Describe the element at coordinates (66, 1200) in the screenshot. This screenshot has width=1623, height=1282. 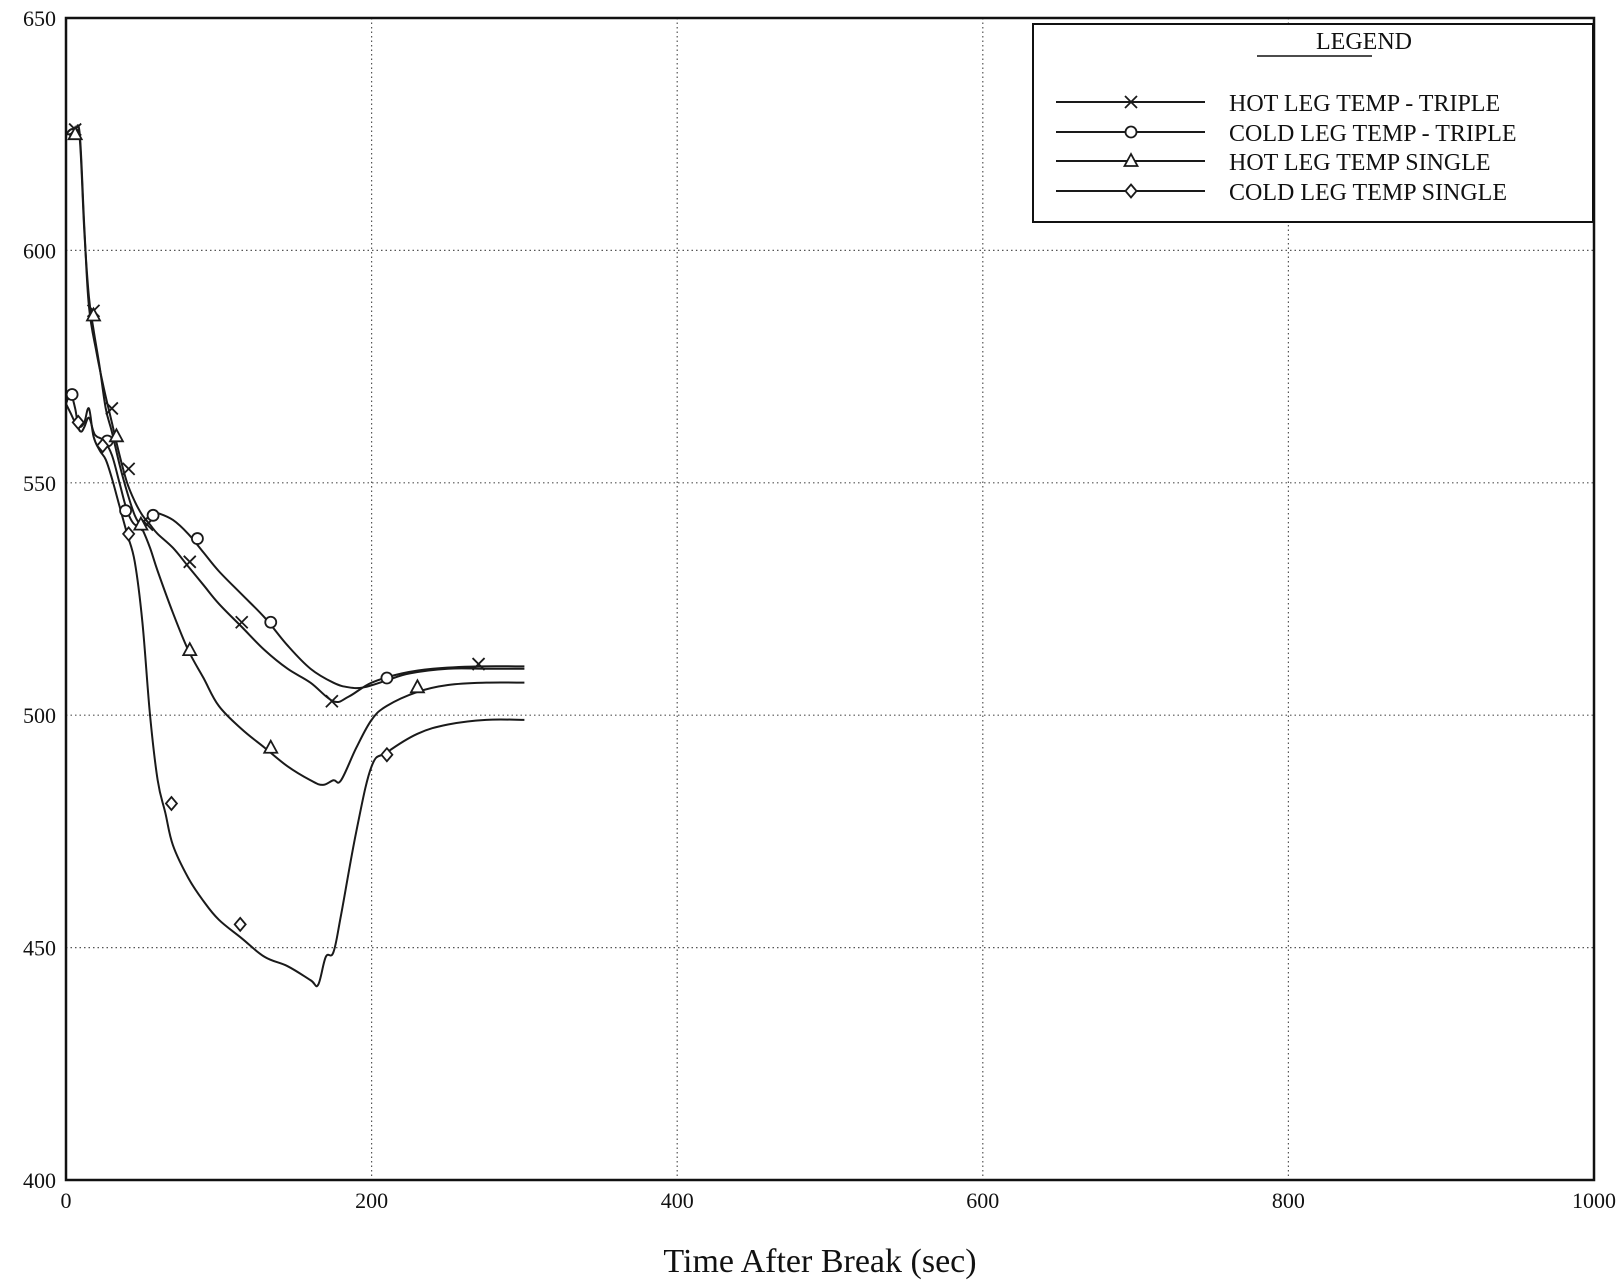
I see `x-tick-label: 0` at that location.